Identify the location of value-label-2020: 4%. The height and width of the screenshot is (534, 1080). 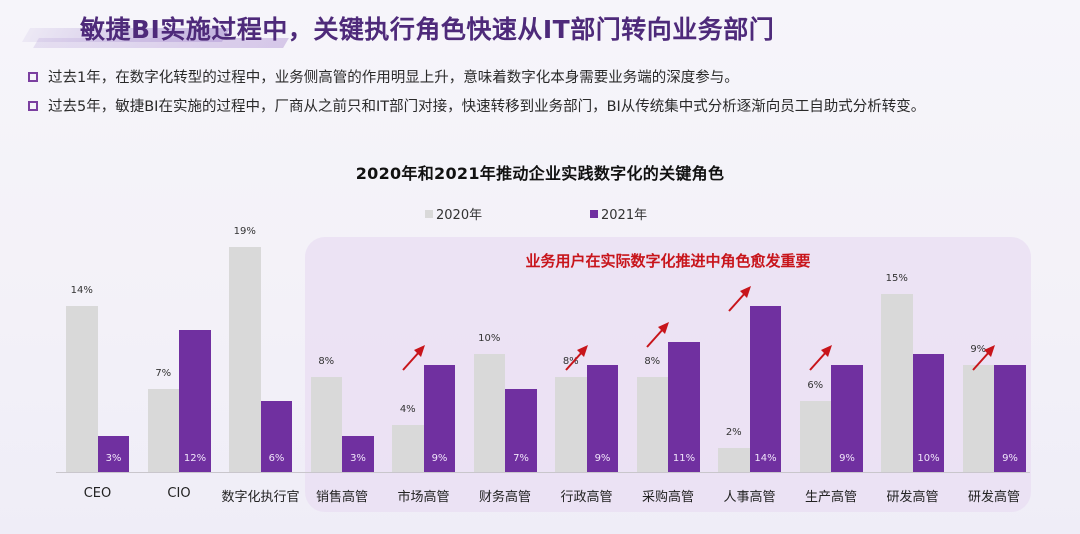
(407, 409).